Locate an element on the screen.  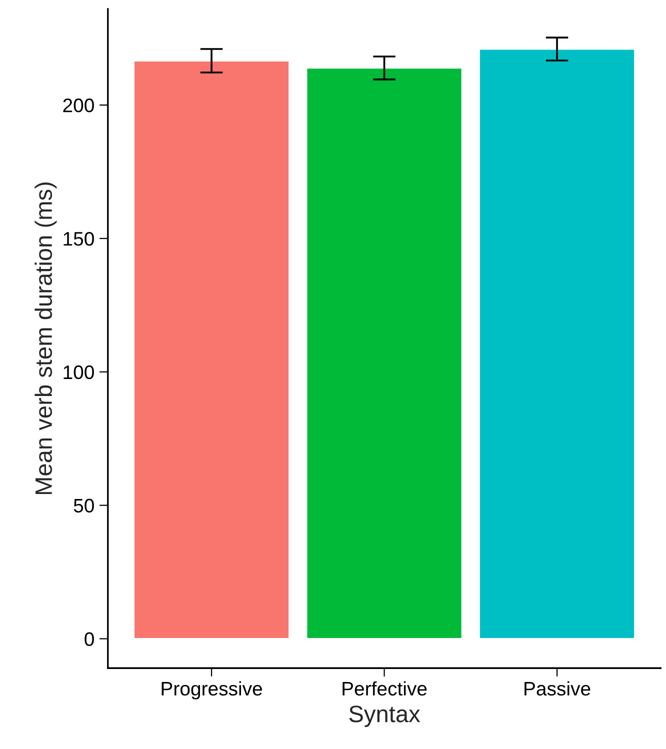
y-tick-label: 200 is located at coordinates (78, 105).